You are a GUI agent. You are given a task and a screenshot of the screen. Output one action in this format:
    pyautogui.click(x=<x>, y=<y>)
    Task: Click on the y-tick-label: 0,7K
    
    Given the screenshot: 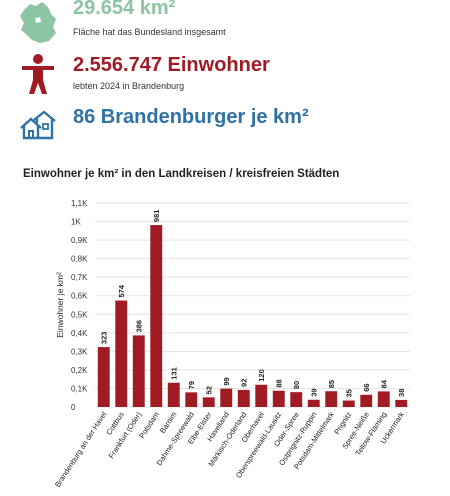 What is the action you would take?
    pyautogui.click(x=79, y=277)
    